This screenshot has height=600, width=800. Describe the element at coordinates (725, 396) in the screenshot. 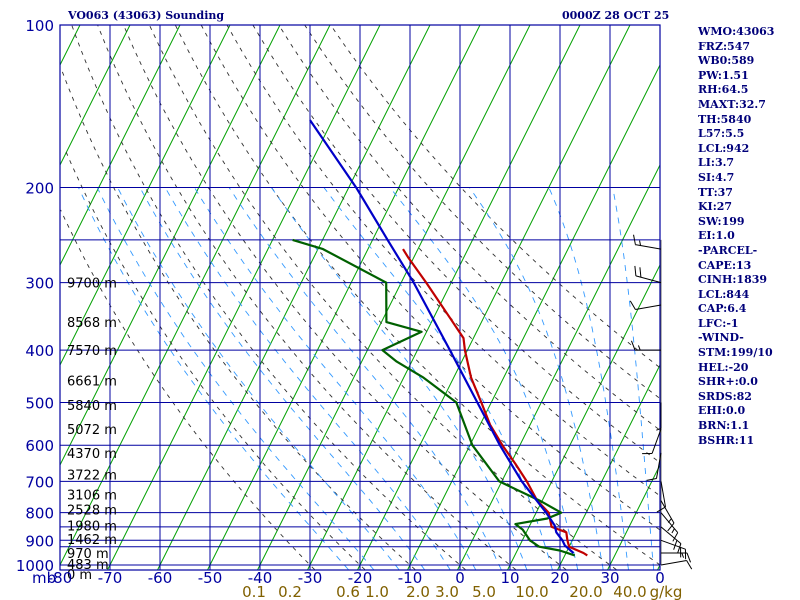

I see `index-item: SRDS:82` at that location.